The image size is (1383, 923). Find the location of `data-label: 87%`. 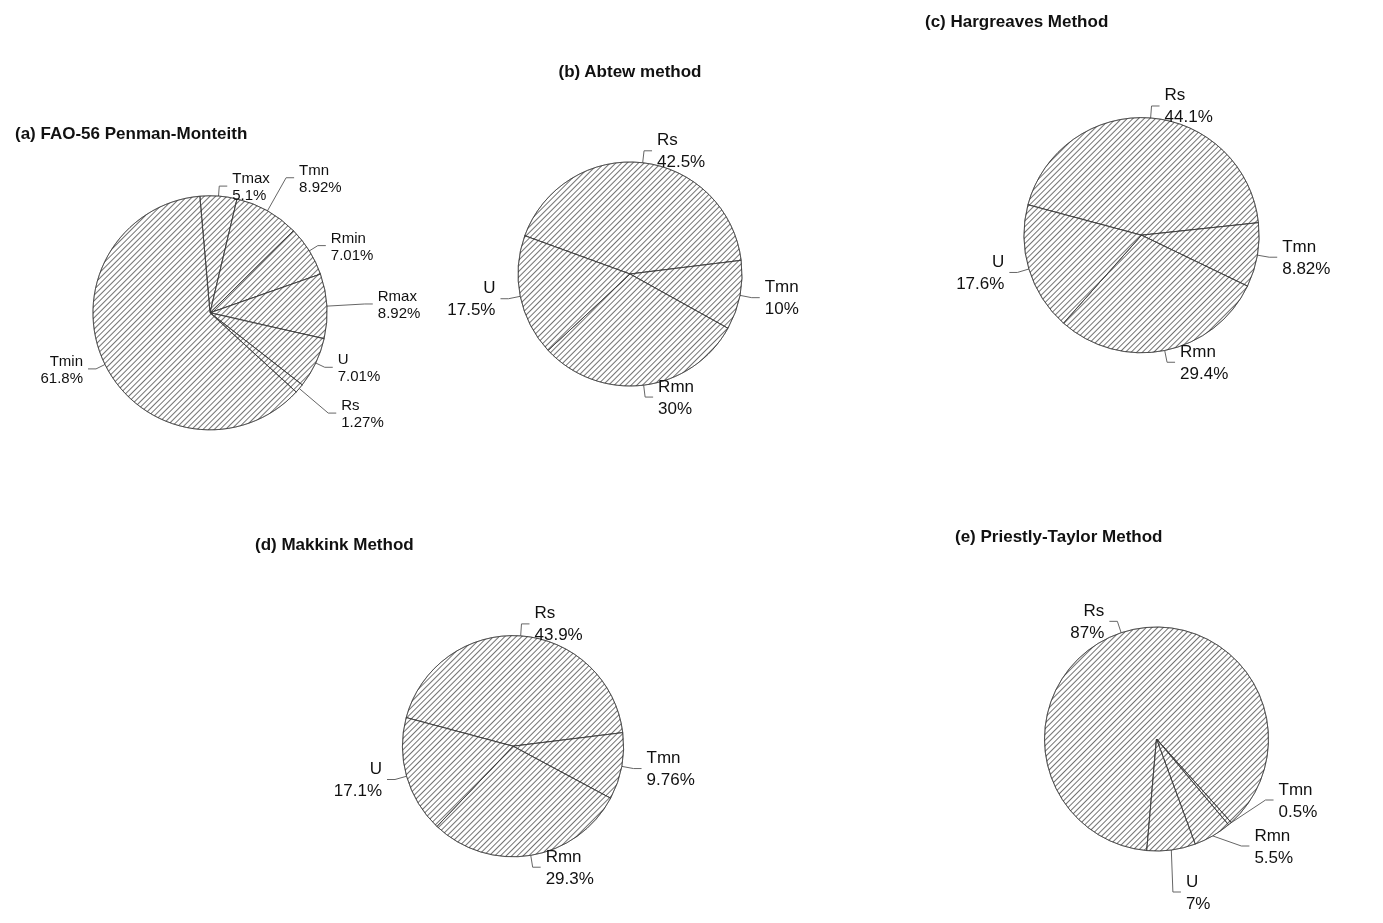

data-label: 87% is located at coordinates (1087, 632).